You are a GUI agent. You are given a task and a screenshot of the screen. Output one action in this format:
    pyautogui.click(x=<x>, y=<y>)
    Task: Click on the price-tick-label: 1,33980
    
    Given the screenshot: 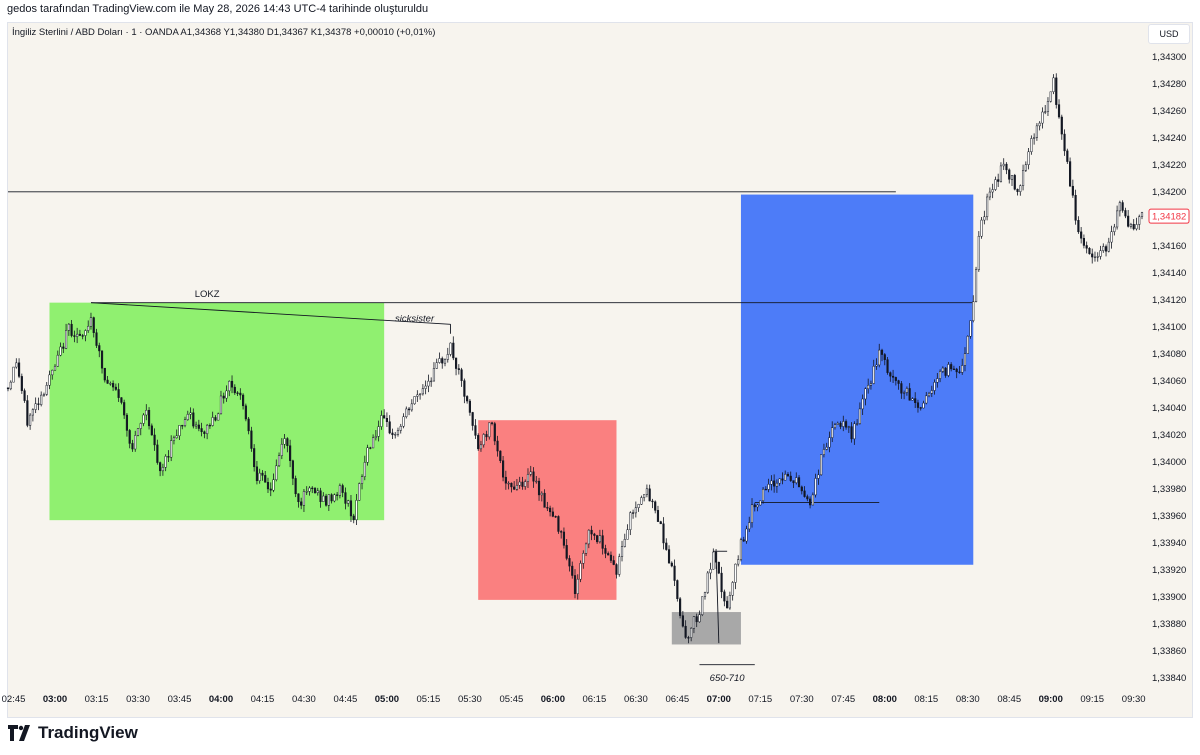 What is the action you would take?
    pyautogui.click(x=1169, y=489)
    